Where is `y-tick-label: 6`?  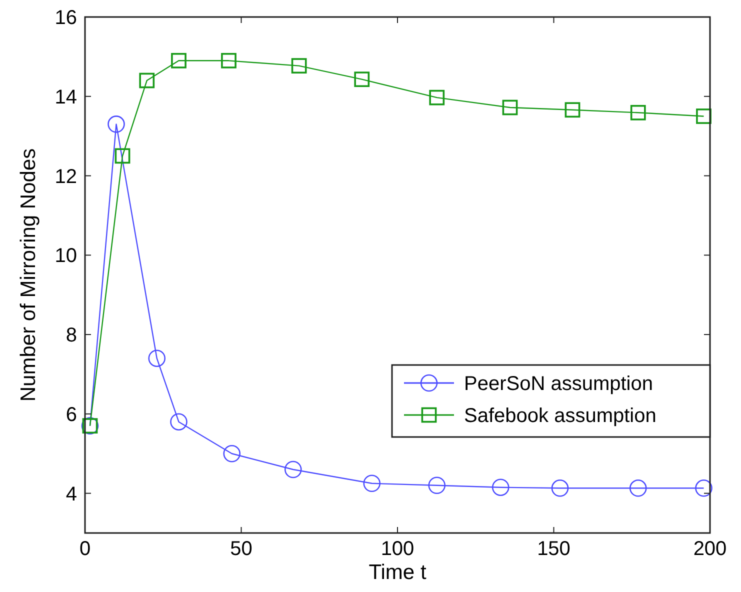 y-tick-label: 6 is located at coordinates (71, 415).